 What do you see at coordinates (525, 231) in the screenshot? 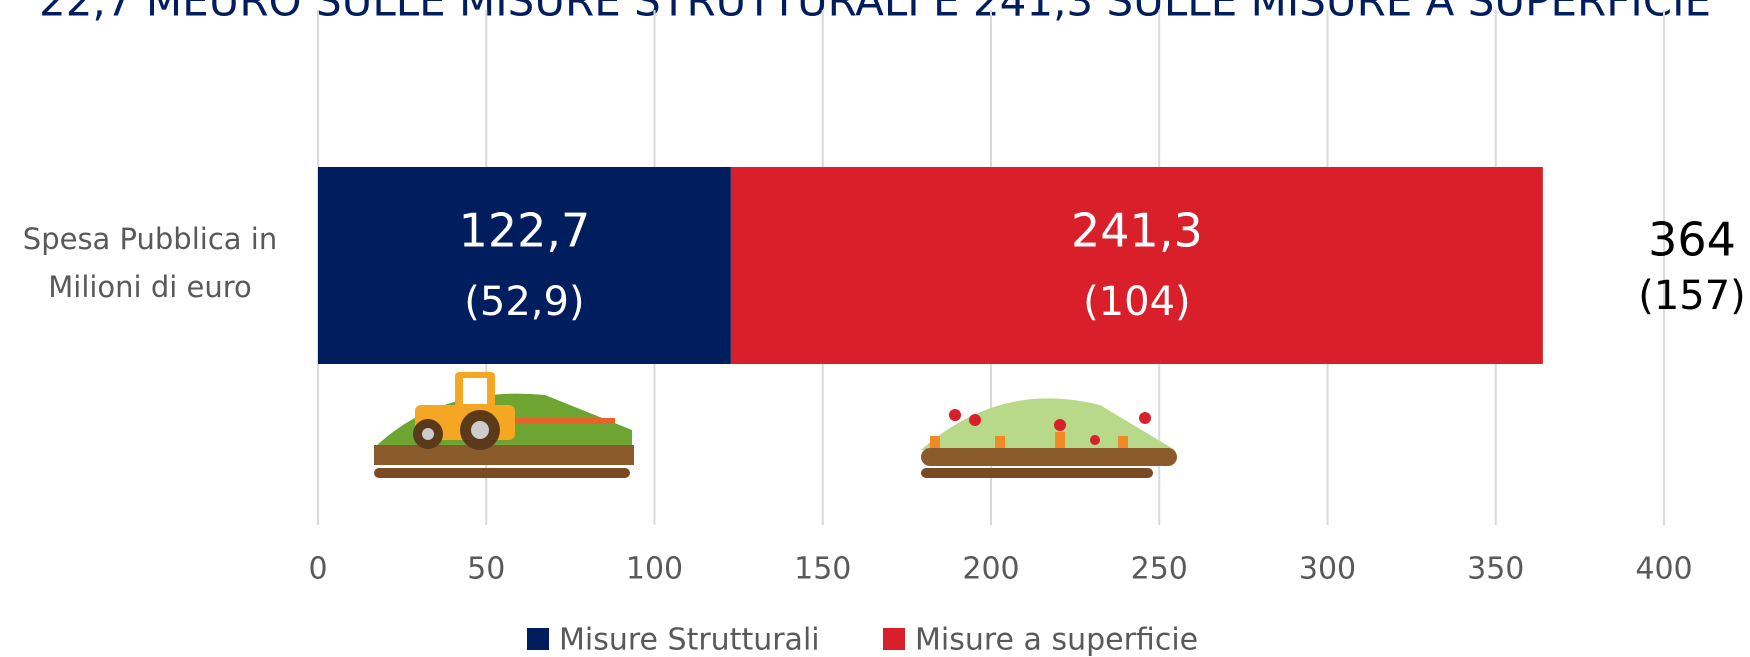
I see `value-label: 122,7` at bounding box center [525, 231].